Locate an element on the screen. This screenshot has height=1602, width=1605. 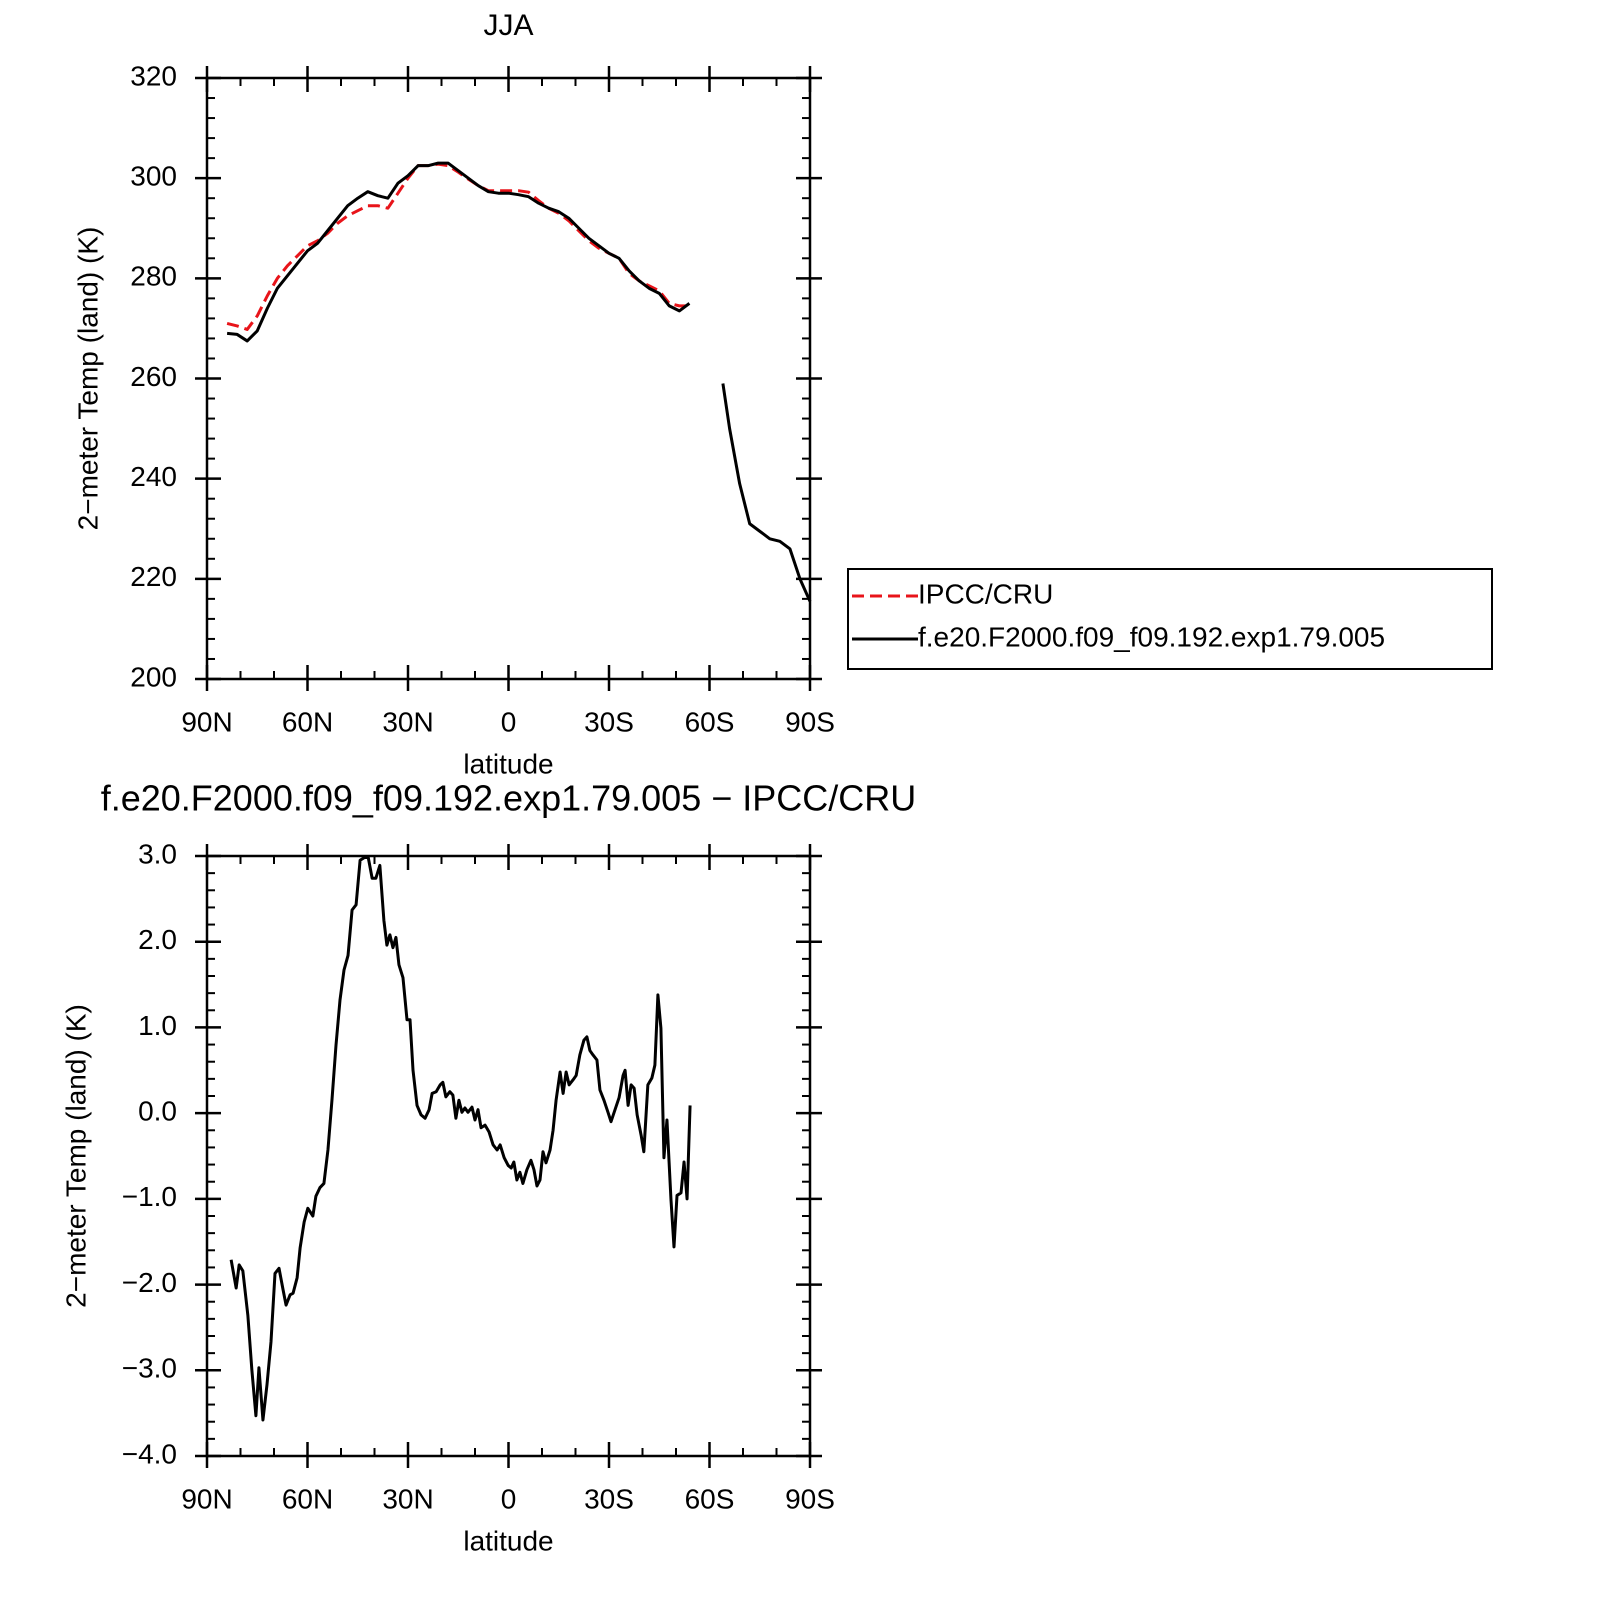
y-tick-label: 0.0 is located at coordinates (157, 1111).